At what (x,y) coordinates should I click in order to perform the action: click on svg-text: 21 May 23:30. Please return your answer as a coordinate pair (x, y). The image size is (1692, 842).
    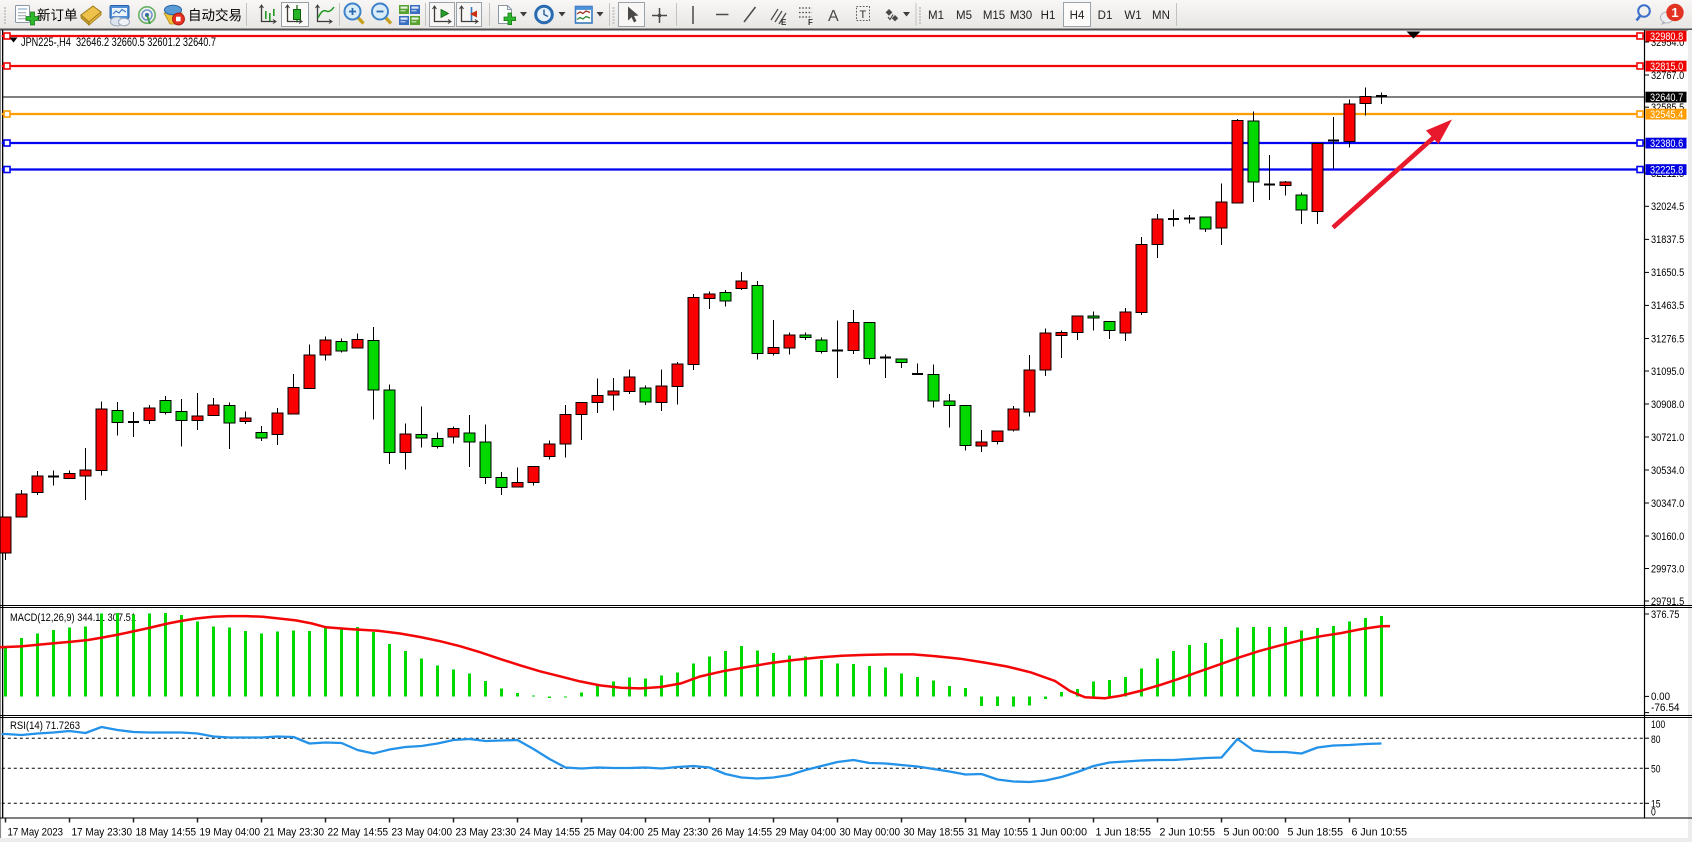
    Looking at the image, I should click on (294, 833).